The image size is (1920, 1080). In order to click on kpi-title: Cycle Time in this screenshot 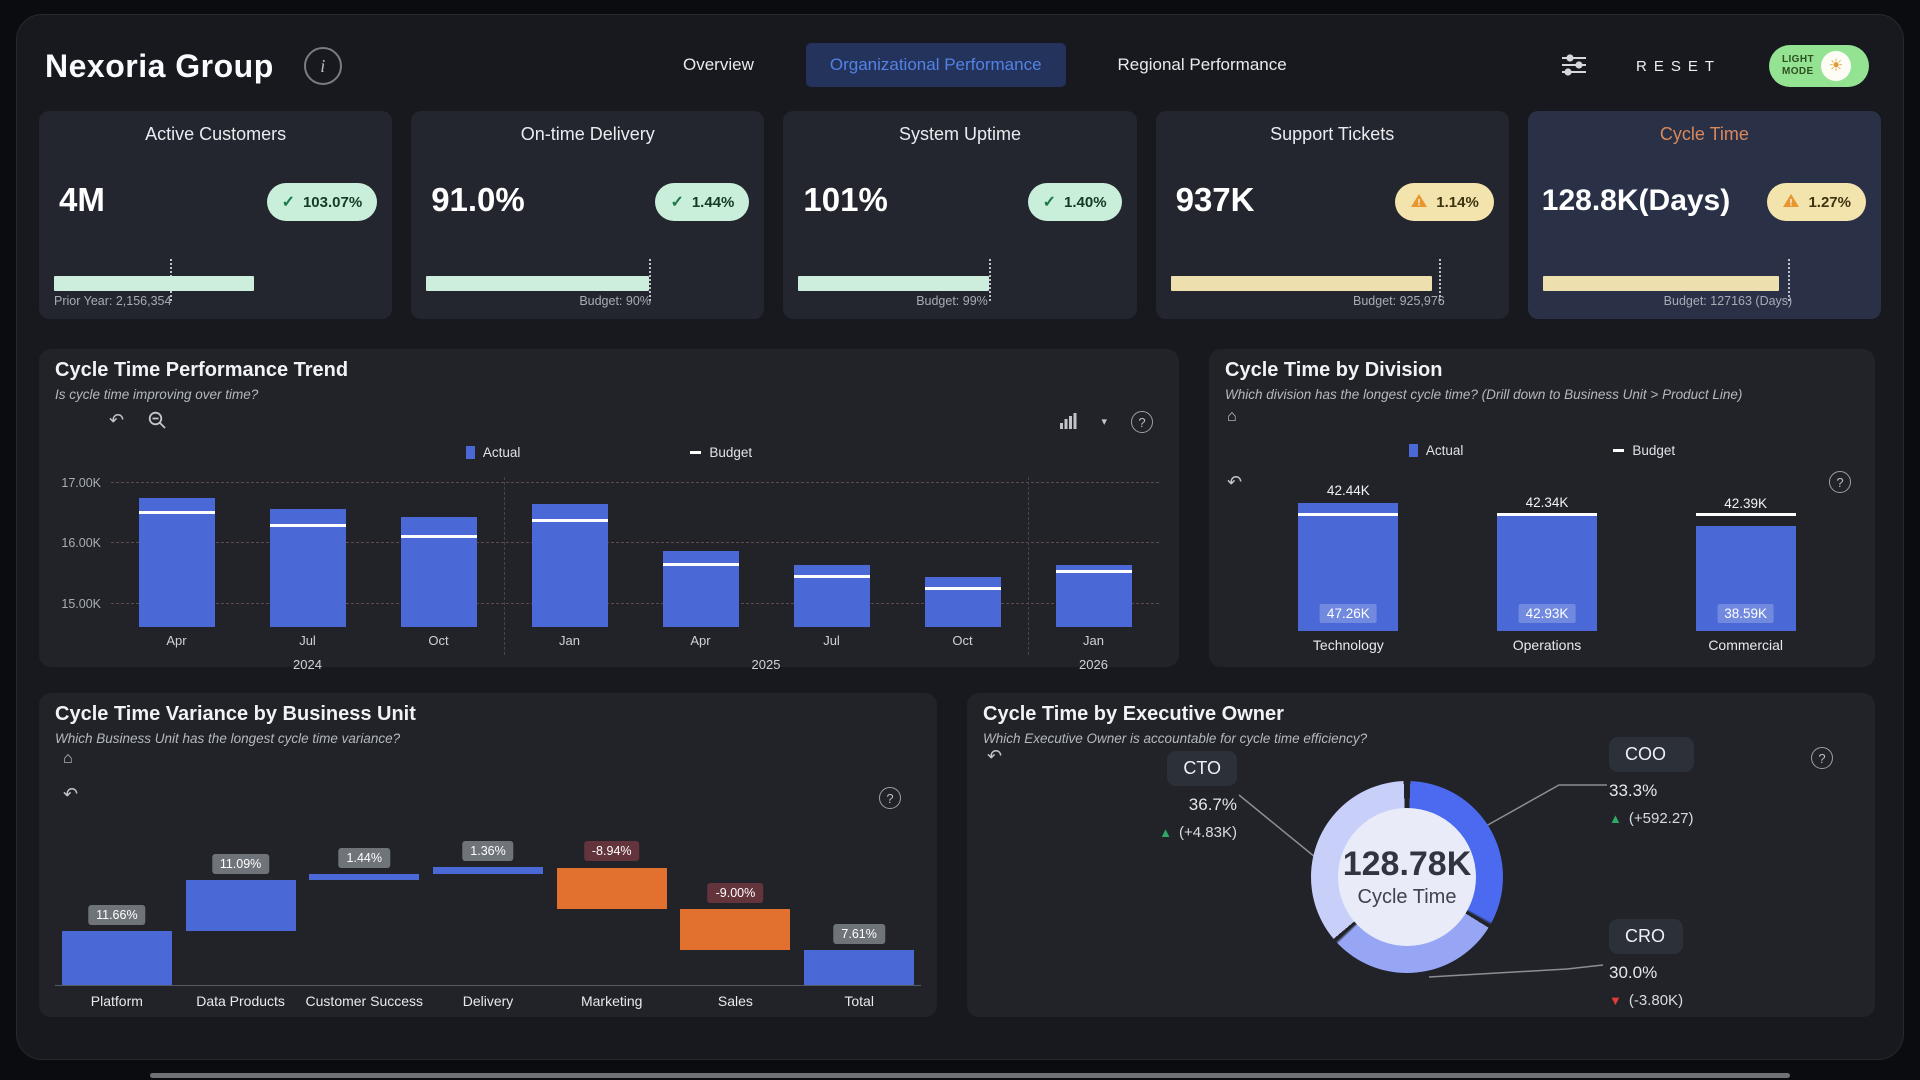, I will do `click(1704, 134)`.